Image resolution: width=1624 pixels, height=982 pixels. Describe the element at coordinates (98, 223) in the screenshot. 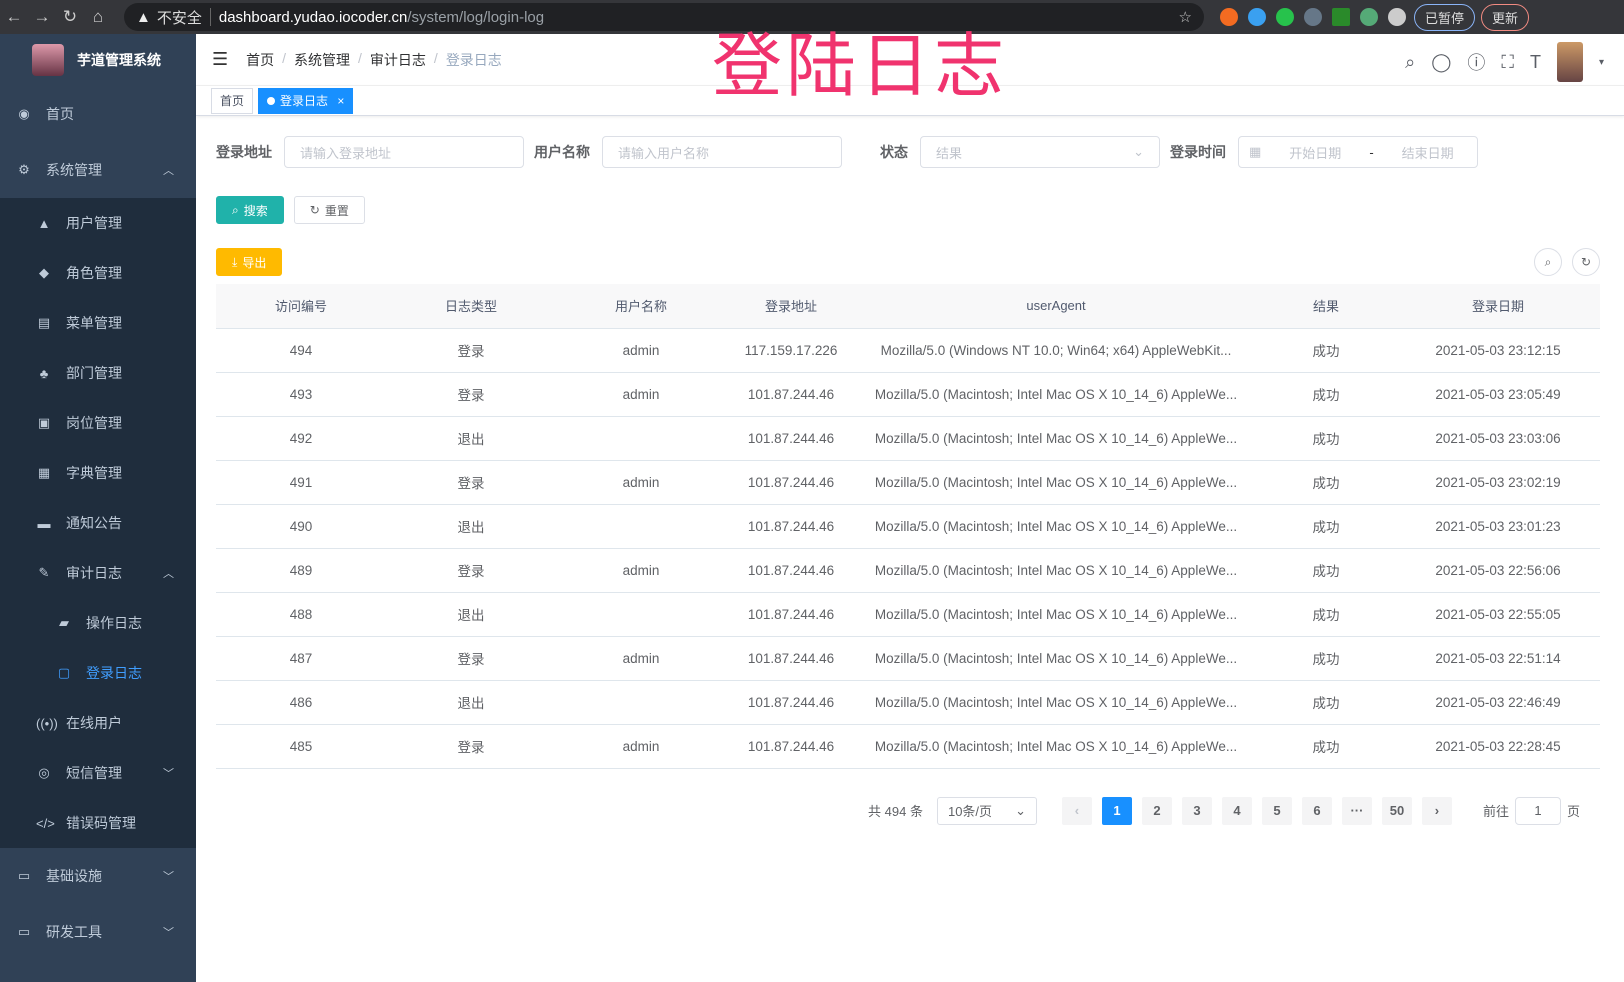

I see `sidebar-item-user: ▲ 用户管理` at that location.